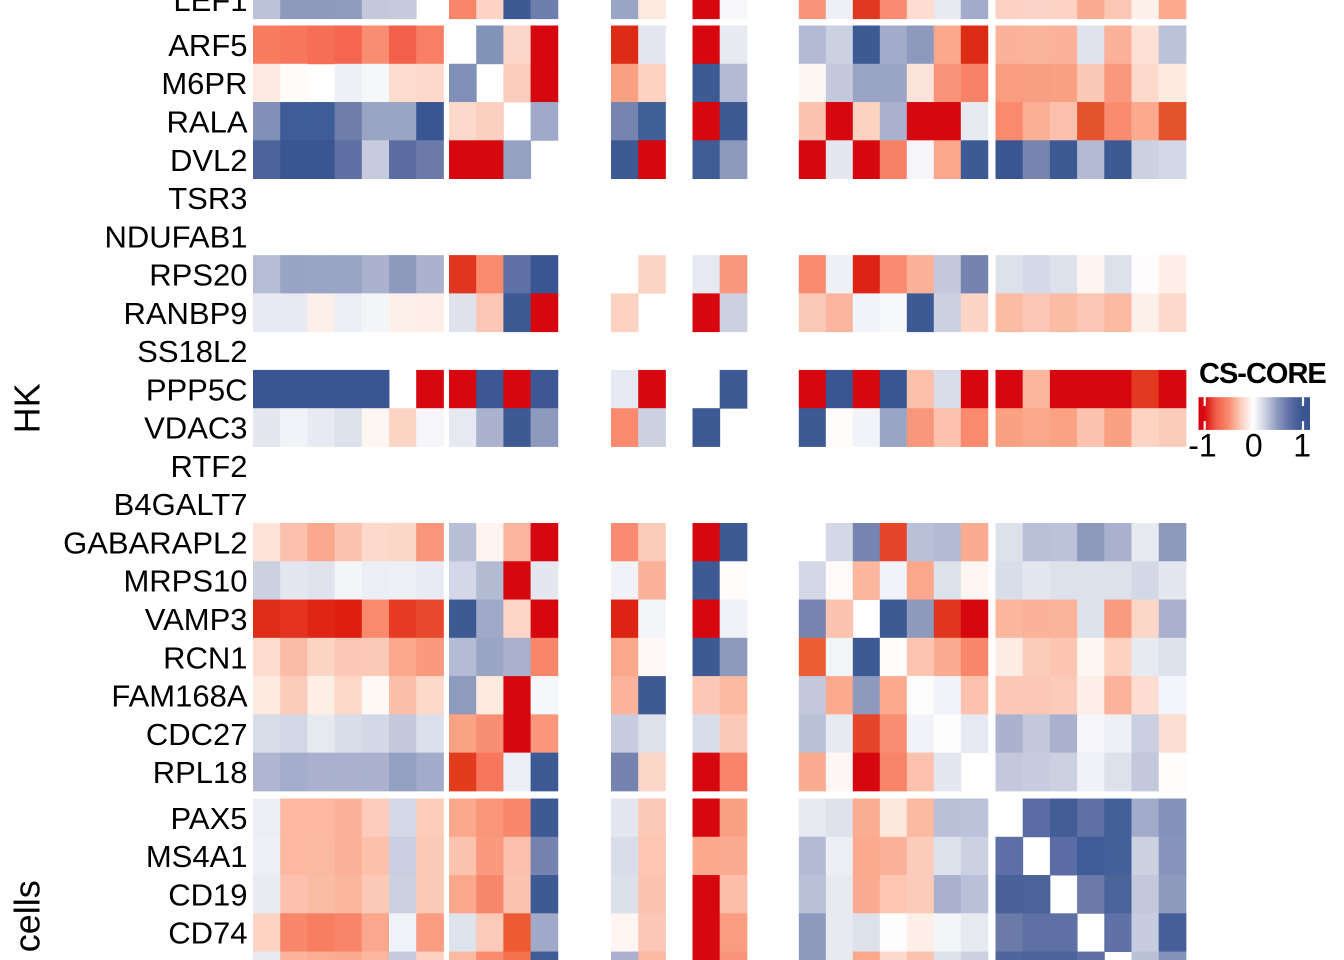 Image resolution: width=1344 pixels, height=960 pixels. I want to click on svg-text: VDAC3, so click(195, 428).